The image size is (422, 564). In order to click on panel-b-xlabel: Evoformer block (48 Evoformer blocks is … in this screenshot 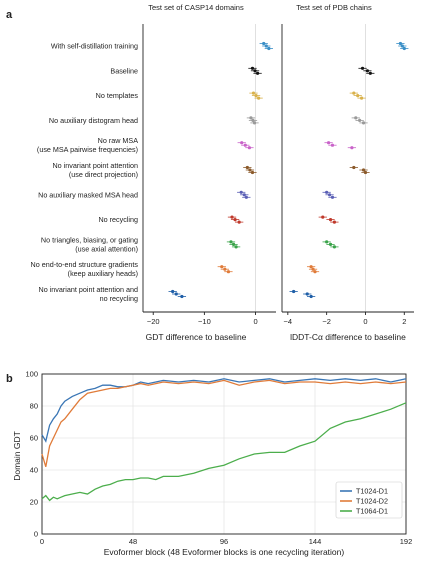, I will do `click(224, 552)`.